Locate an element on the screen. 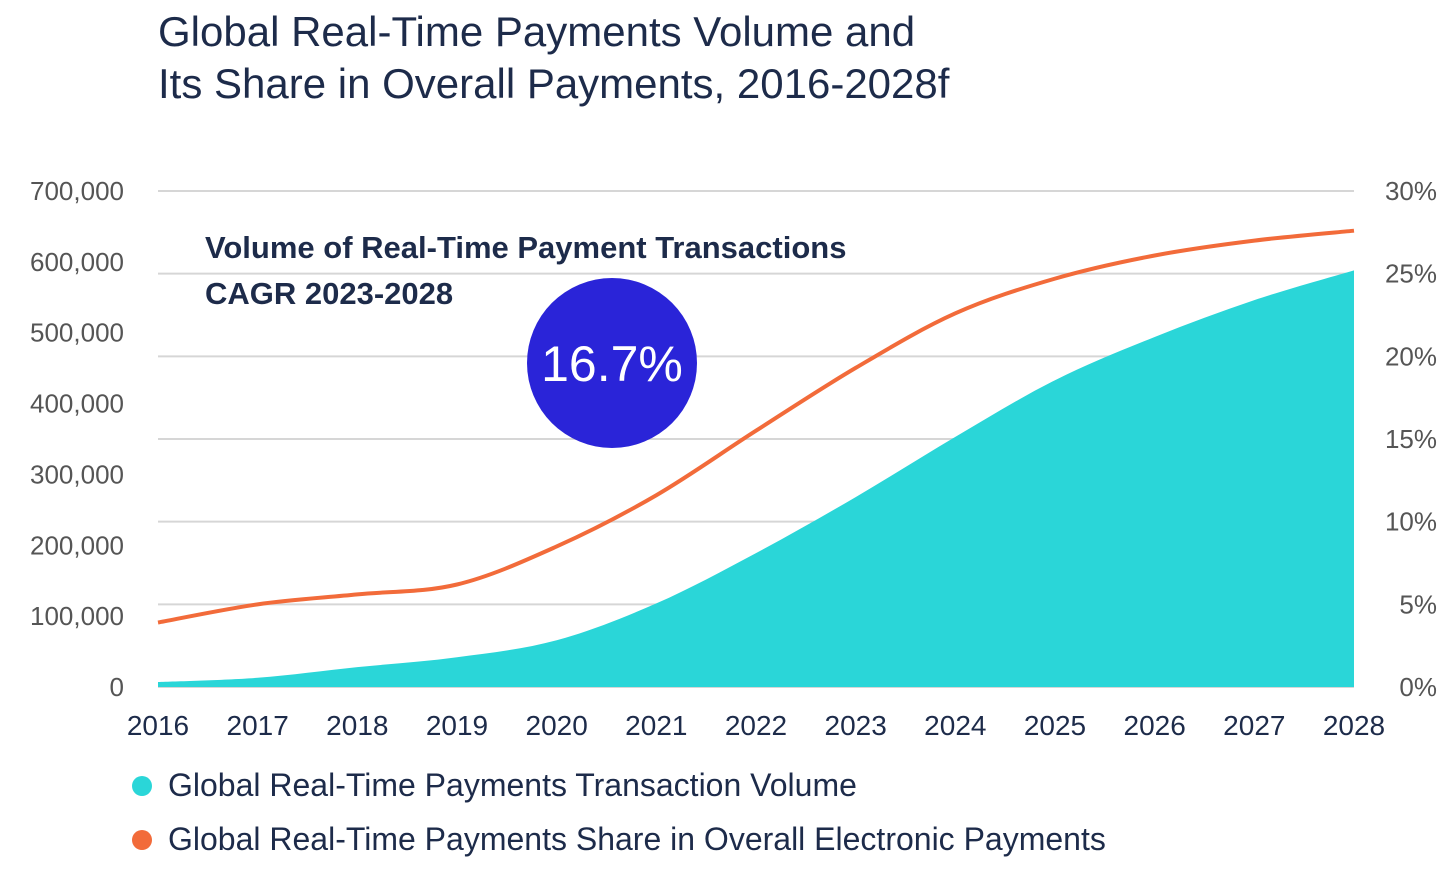 Image resolution: width=1449 pixels, height=874 pixels. x-axis-tick-label: 2017 is located at coordinates (258, 725).